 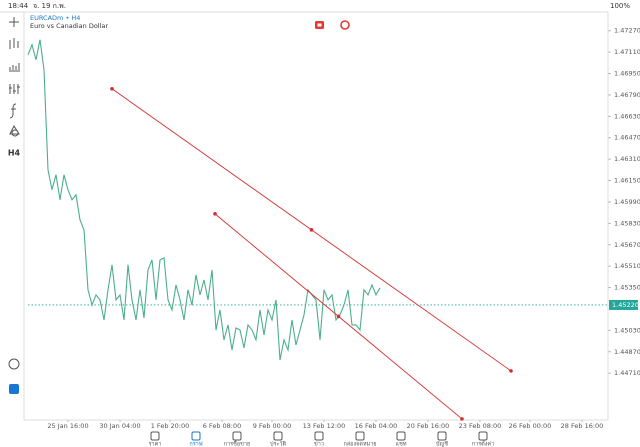 I want to click on y-tick-label: 1.45030, so click(x=627, y=330).